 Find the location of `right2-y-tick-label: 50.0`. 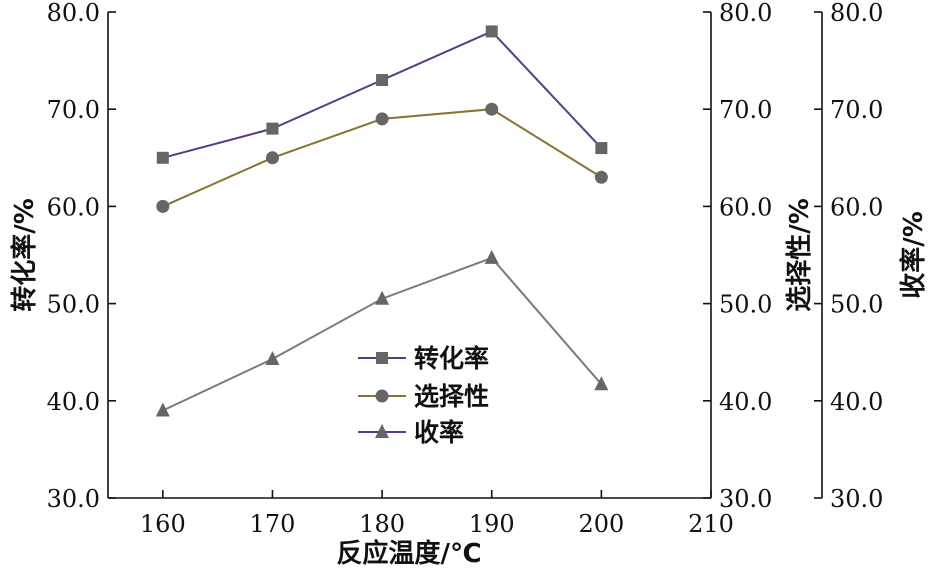

right2-y-tick-label: 50.0 is located at coordinates (856, 305).